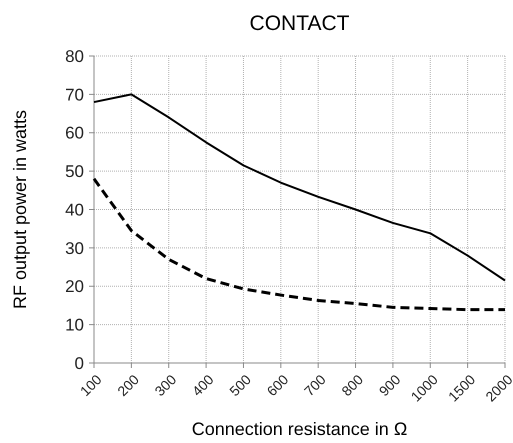  Describe the element at coordinates (20, 210) in the screenshot. I see `y-axis-title: RF output power in watts` at that location.